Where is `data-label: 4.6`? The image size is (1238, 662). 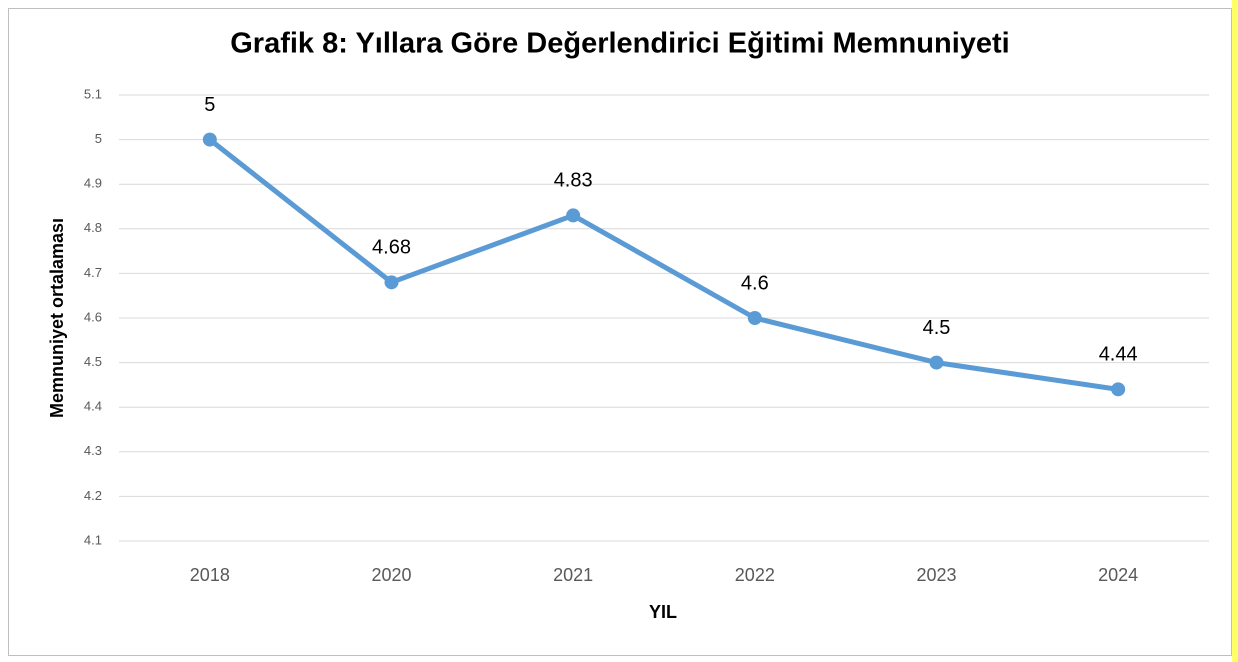
data-label: 4.6 is located at coordinates (755, 283).